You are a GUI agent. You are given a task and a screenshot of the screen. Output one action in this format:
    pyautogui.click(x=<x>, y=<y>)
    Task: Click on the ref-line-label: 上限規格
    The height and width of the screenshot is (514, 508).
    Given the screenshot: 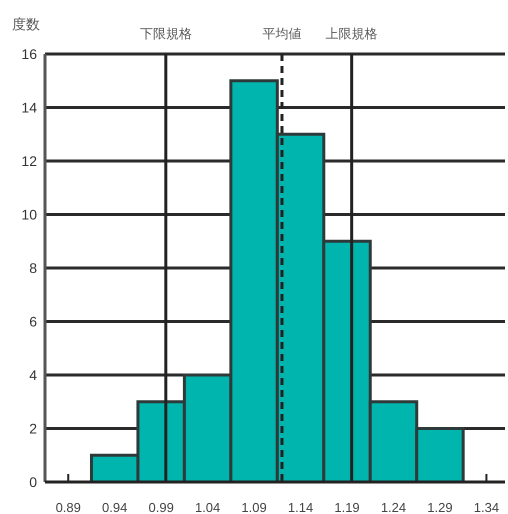 What is the action you would take?
    pyautogui.click(x=352, y=33)
    